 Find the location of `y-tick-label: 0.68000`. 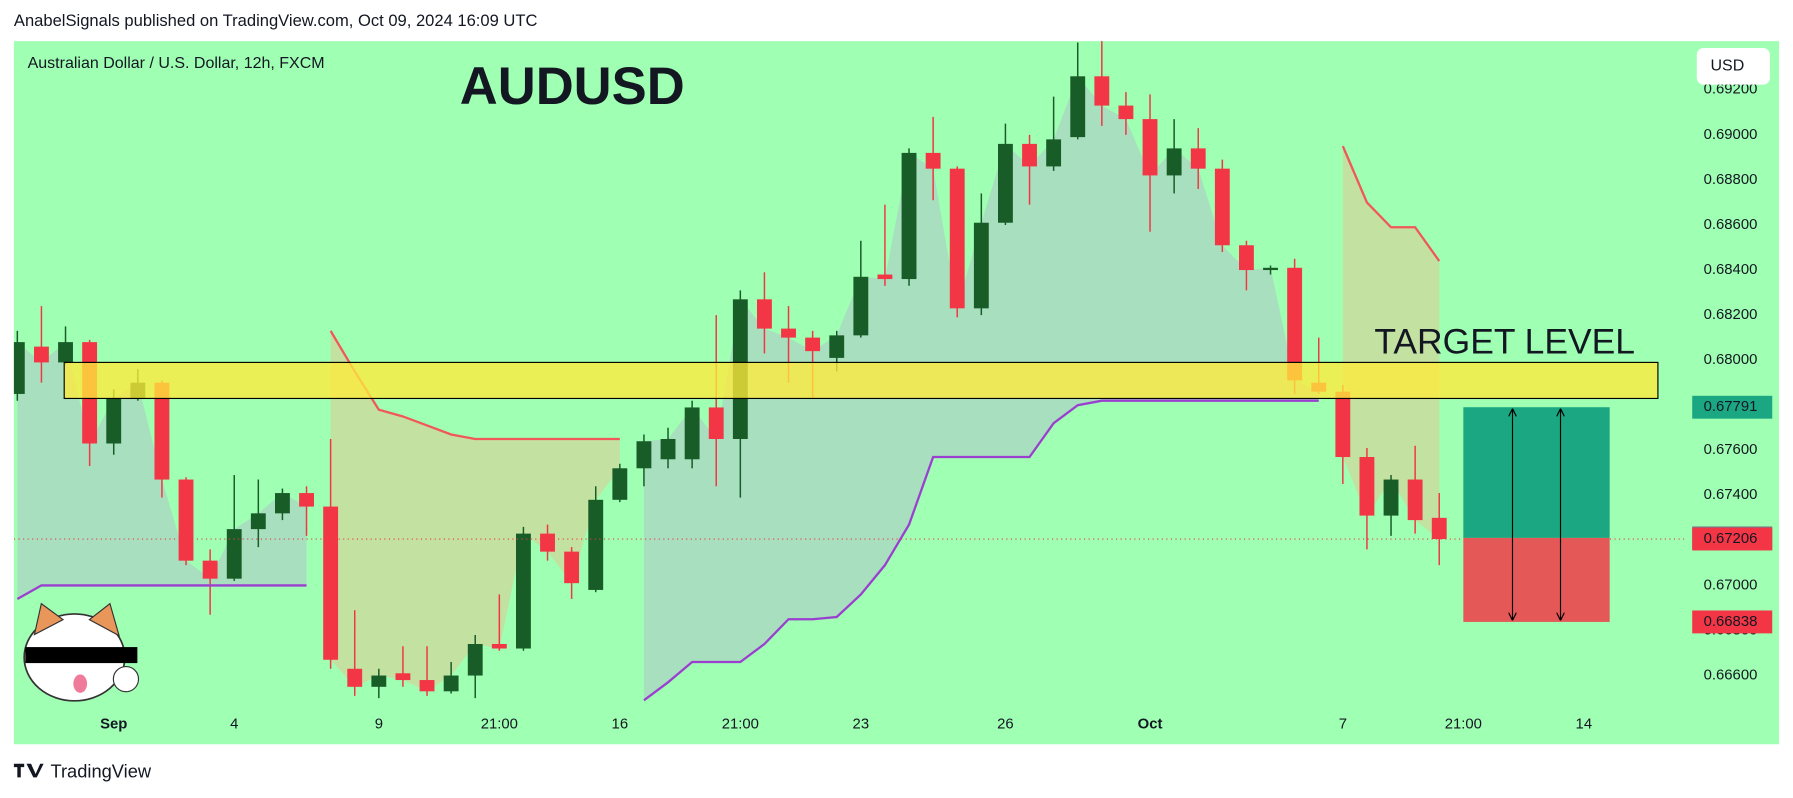

y-tick-label: 0.68000 is located at coordinates (1731, 360).